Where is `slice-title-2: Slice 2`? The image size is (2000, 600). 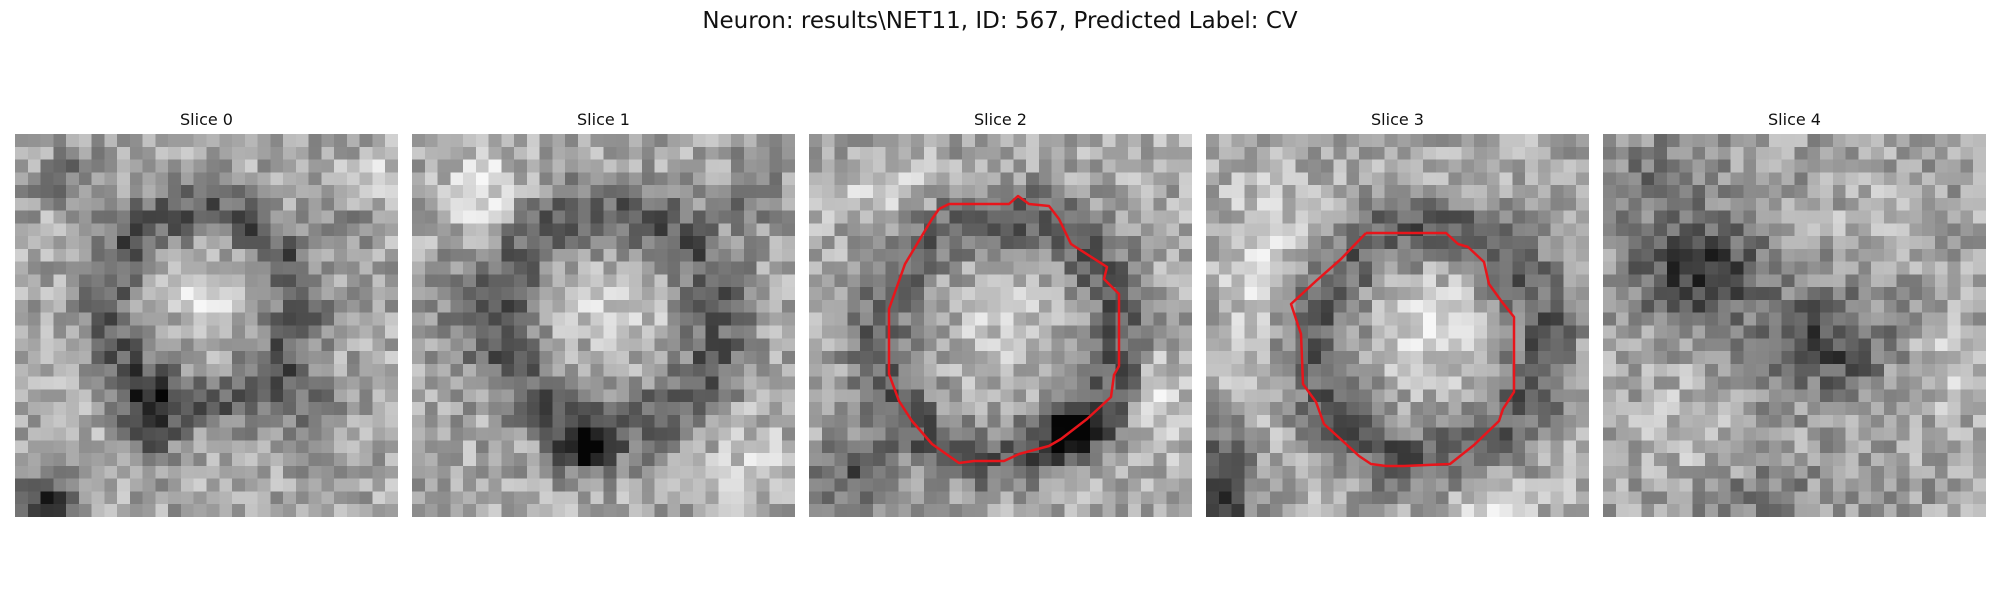
slice-title-2: Slice 2 is located at coordinates (1000, 119).